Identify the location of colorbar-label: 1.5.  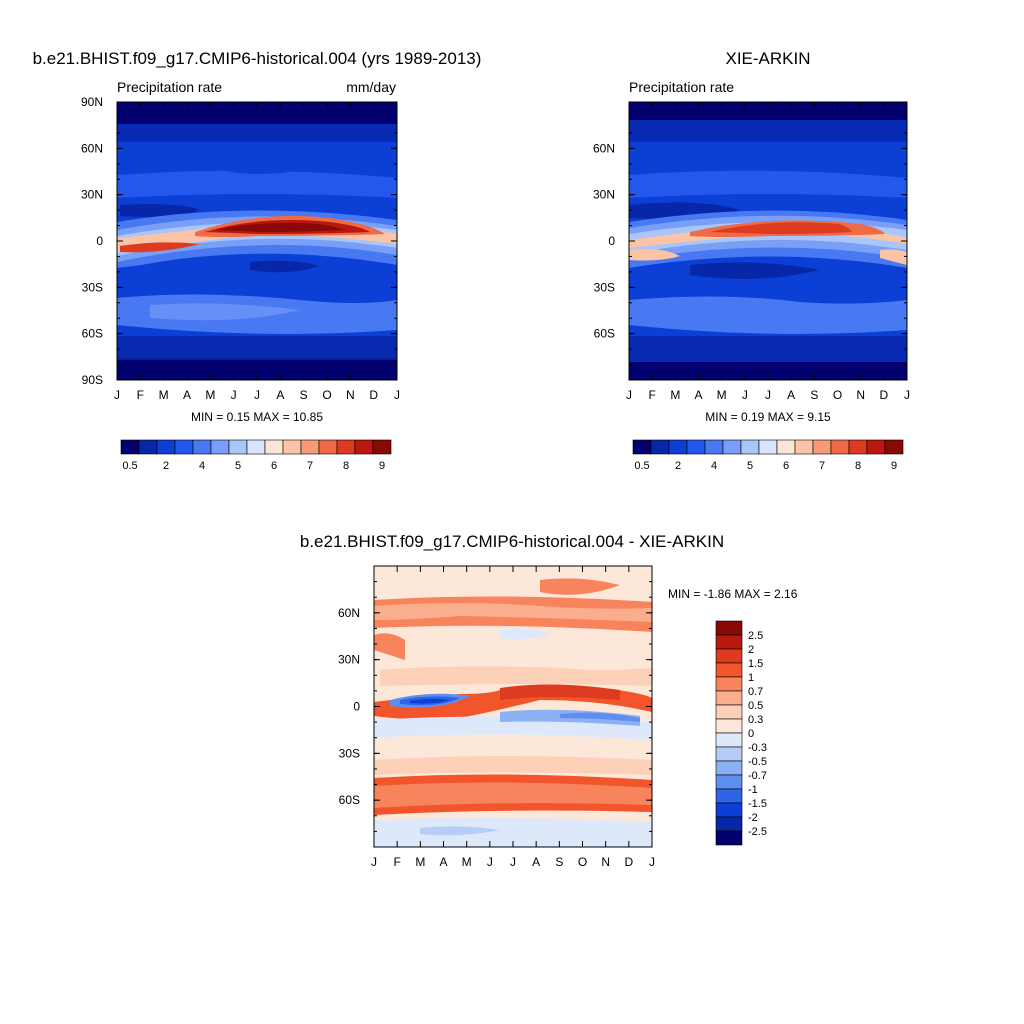
(755, 664).